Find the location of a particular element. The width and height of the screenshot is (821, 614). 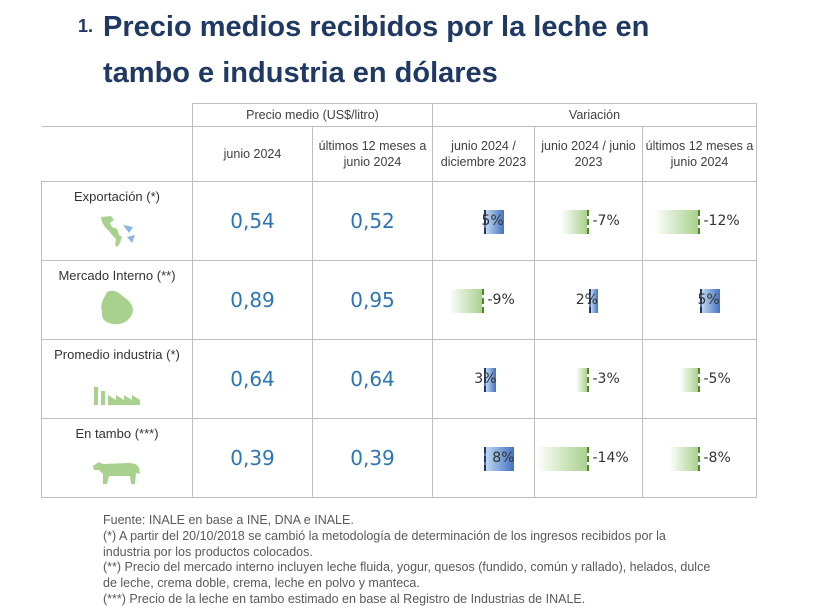

variation-label: -5% is located at coordinates (717, 379).